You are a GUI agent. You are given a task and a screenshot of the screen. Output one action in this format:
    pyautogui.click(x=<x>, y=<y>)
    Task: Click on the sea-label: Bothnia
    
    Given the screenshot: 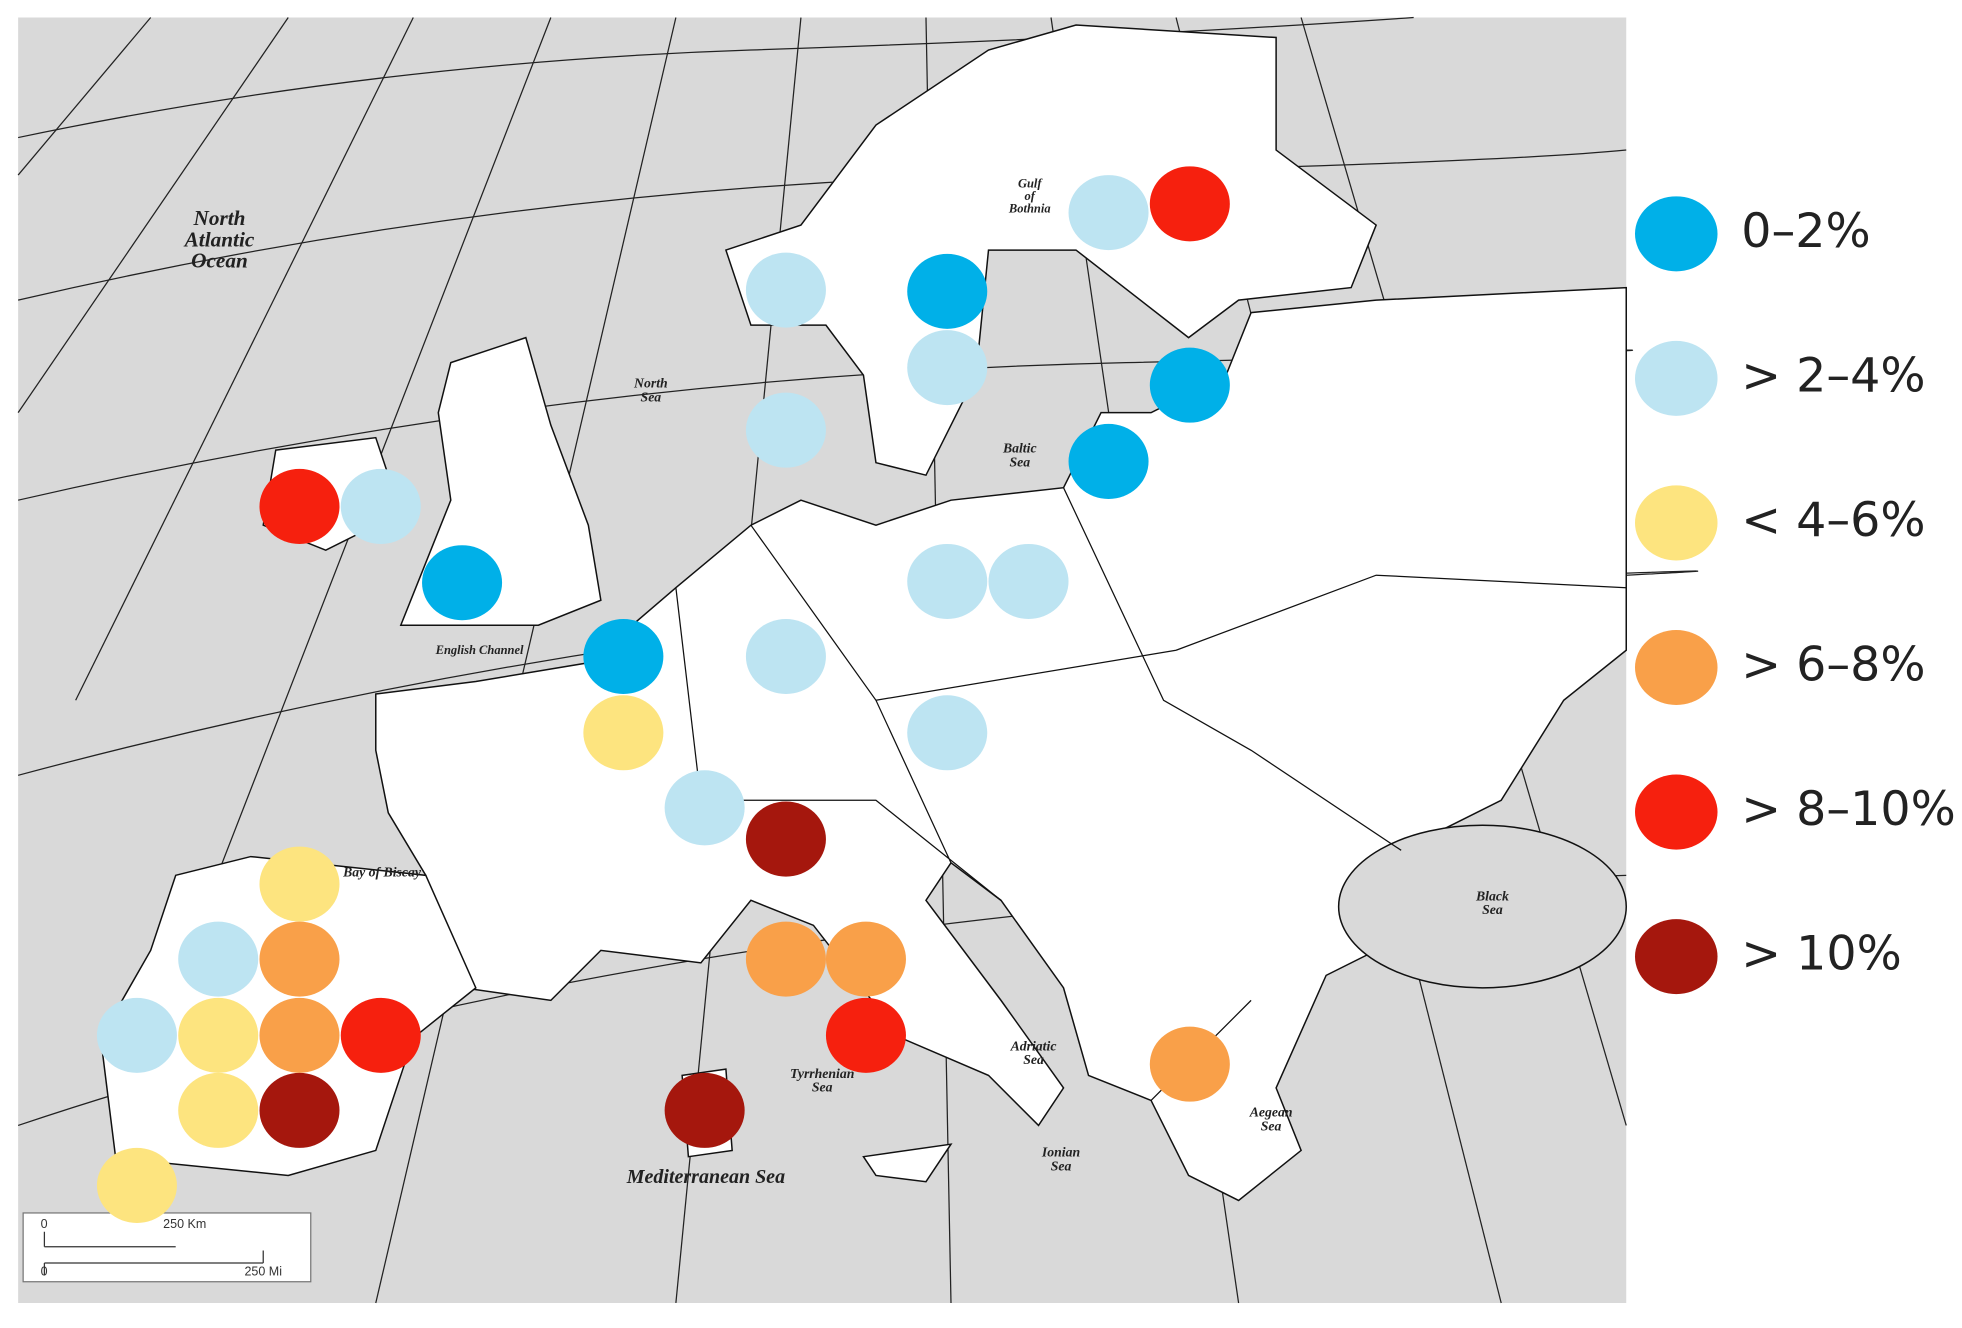 What is the action you would take?
    pyautogui.click(x=1029, y=209)
    